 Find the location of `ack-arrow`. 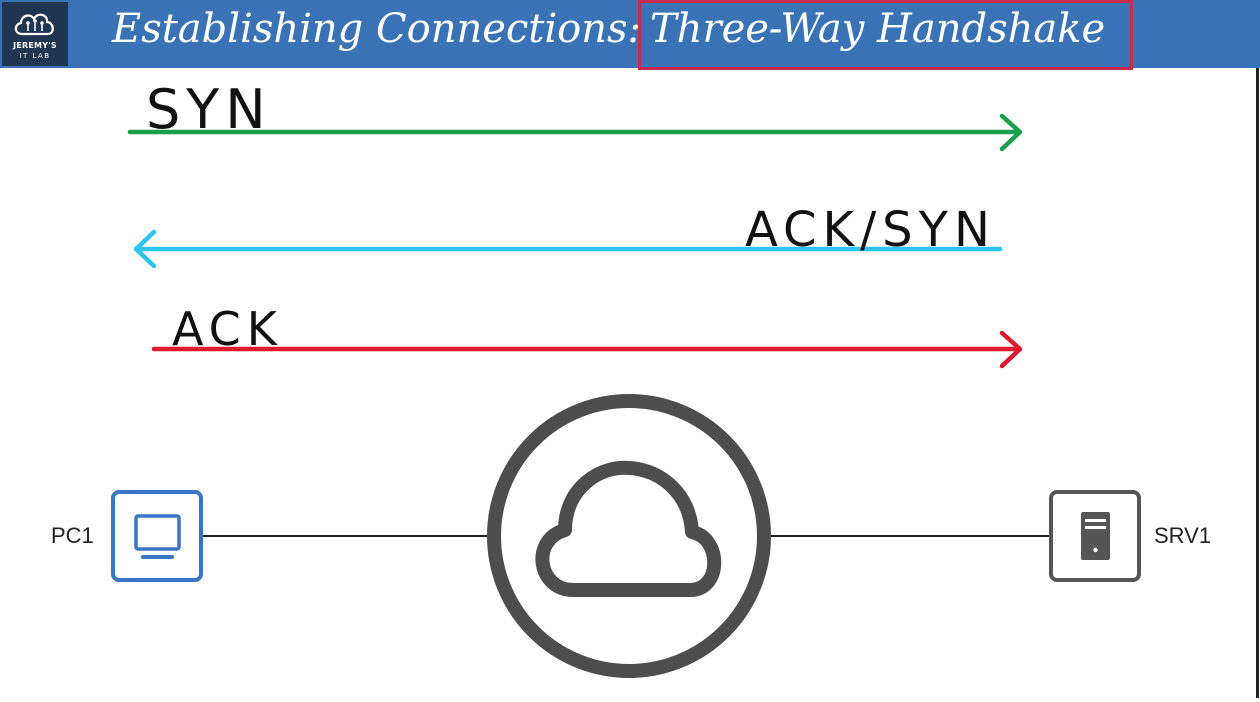

ack-arrow is located at coordinates (587, 349).